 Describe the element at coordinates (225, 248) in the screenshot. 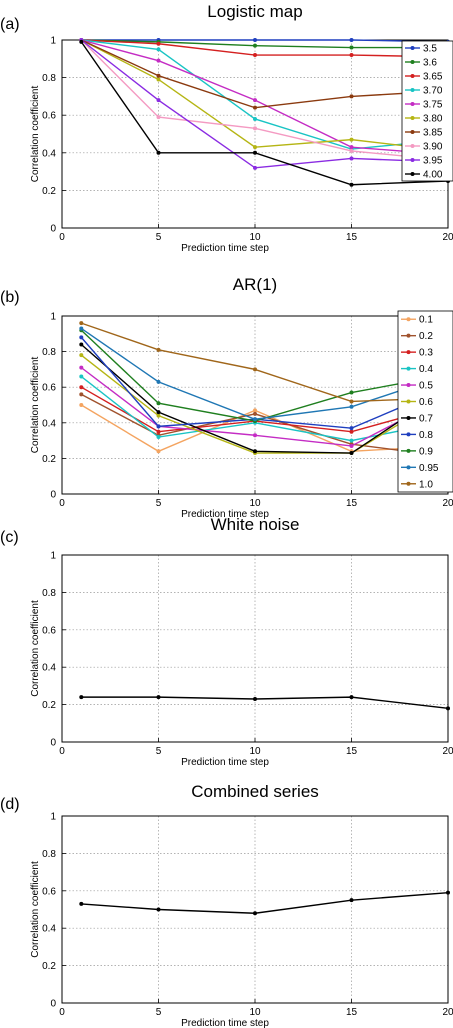

I see `x-axis-label: Prediction time step` at that location.